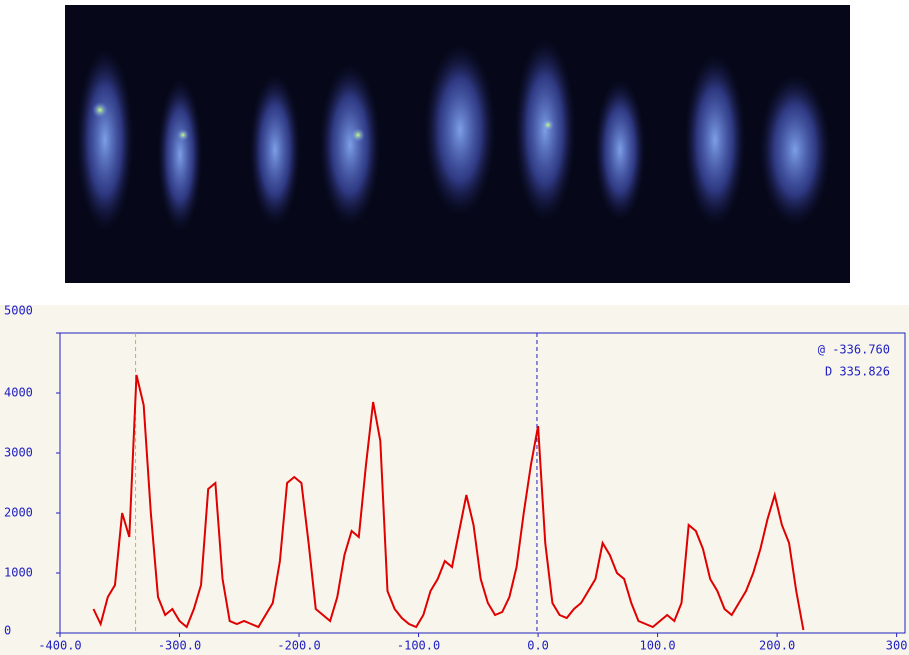  Describe the element at coordinates (777, 646) in the screenshot. I see `x-tick-label: 200.0` at that location.